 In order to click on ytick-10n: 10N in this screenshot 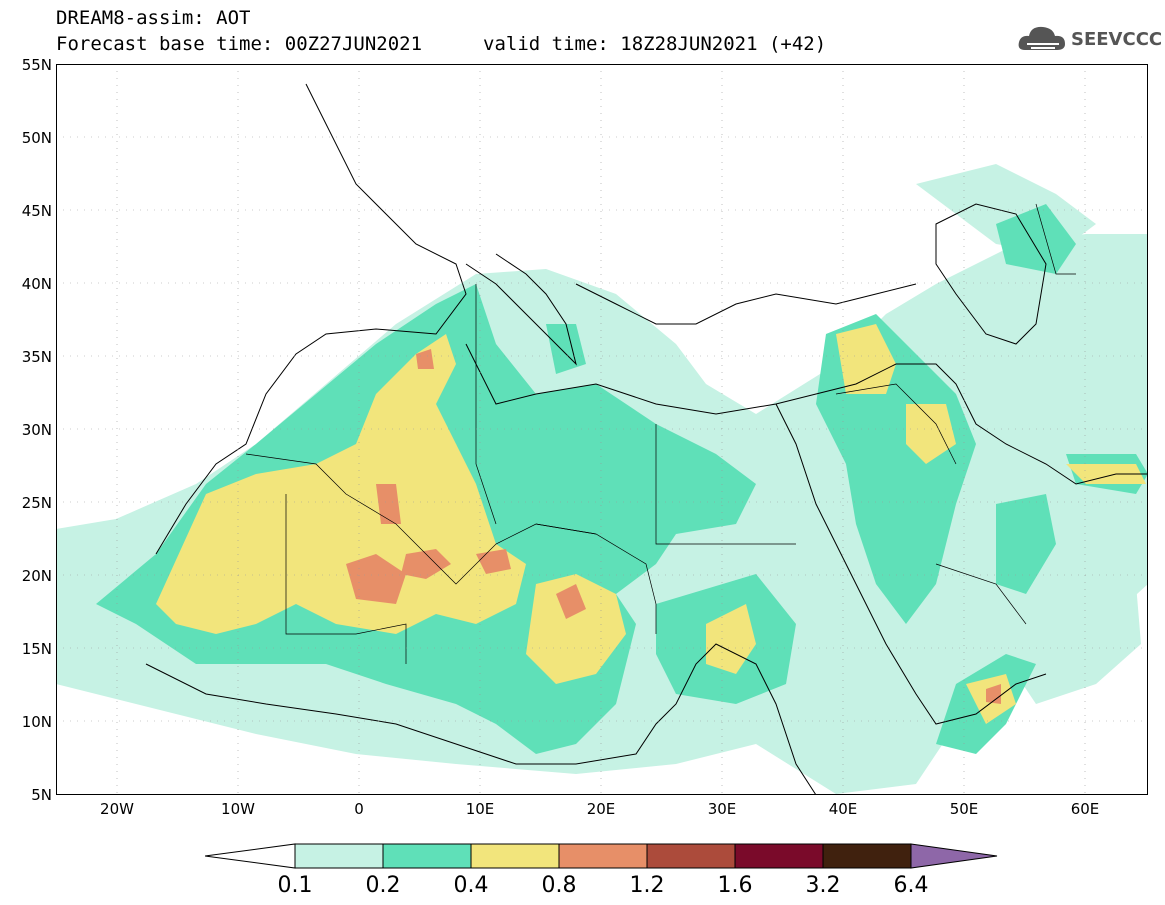, I will do `click(36, 722)`.